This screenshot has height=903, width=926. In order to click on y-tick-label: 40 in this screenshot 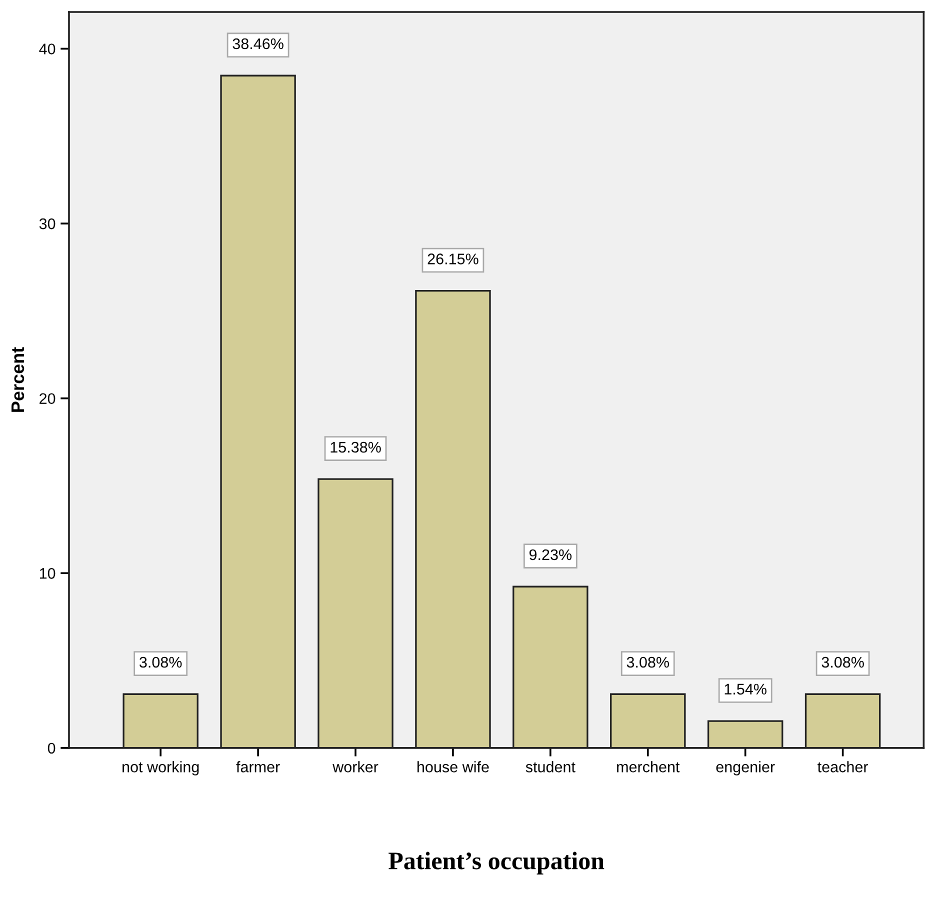, I will do `click(47, 49)`.